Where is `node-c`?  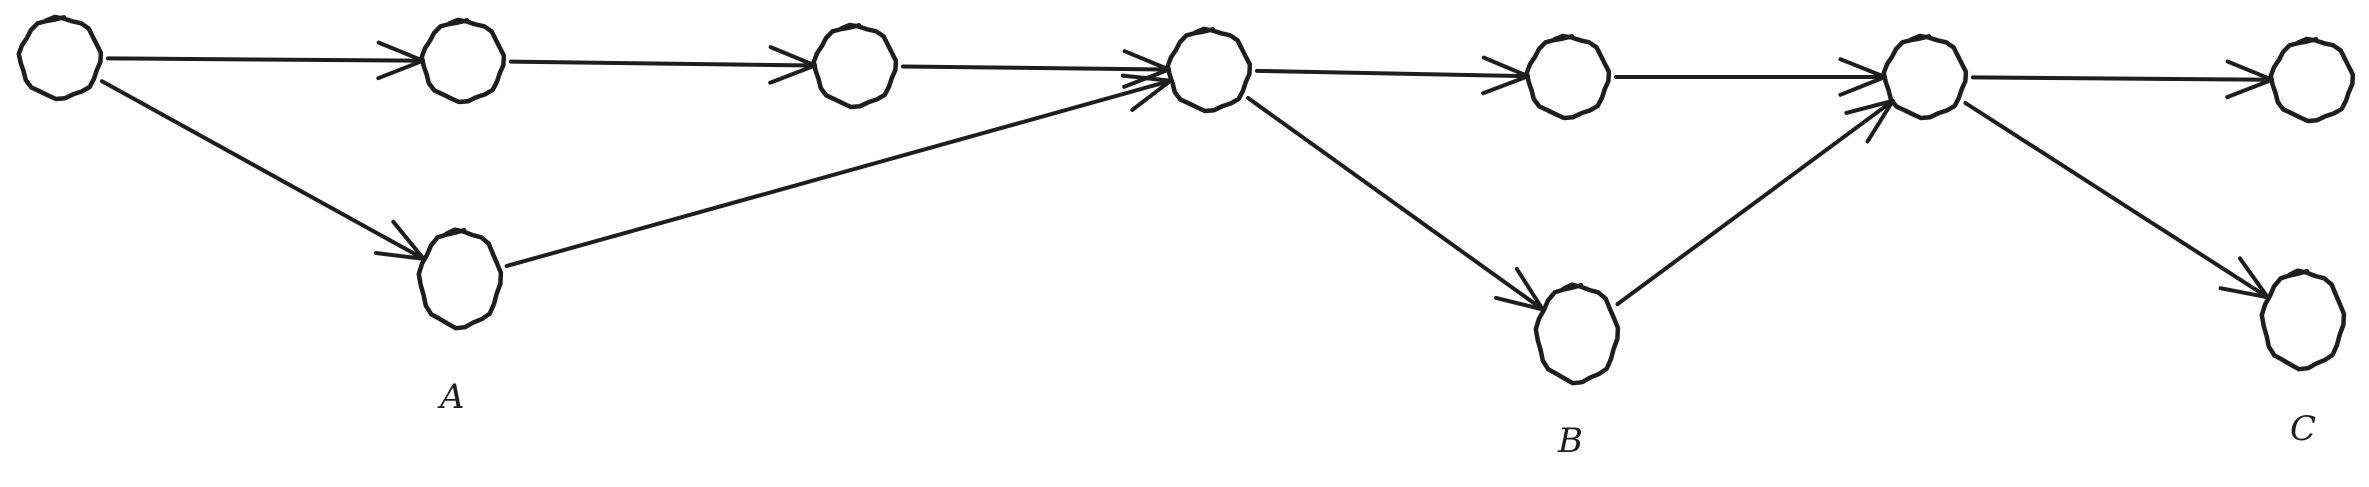 node-c is located at coordinates (2303, 320).